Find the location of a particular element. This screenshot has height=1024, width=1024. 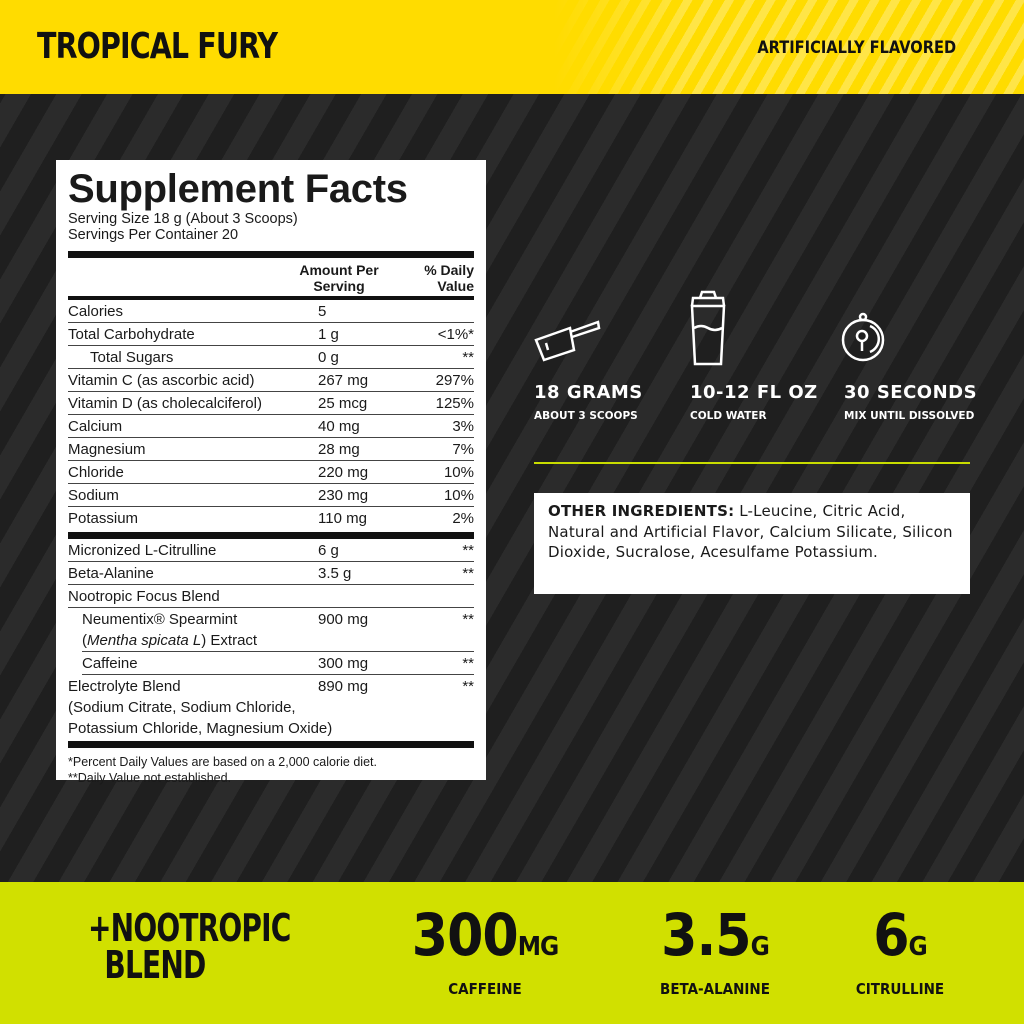

stat-value: 3.5 is located at coordinates (706, 935).